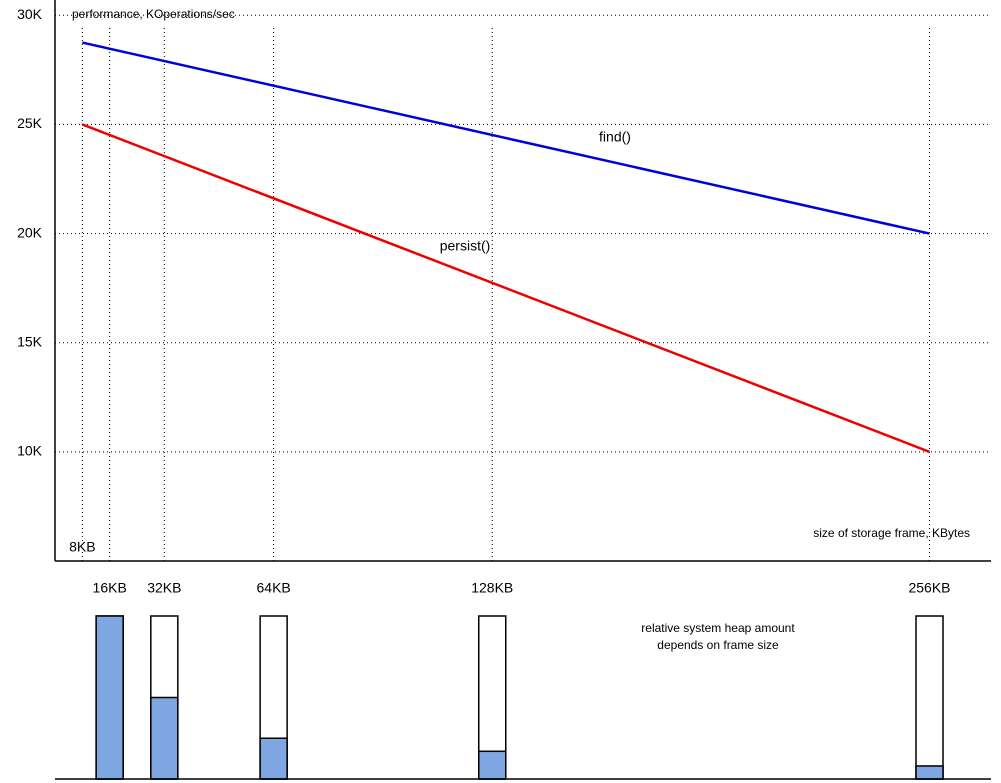  I want to click on y-tick-label: 25K, so click(30, 123).